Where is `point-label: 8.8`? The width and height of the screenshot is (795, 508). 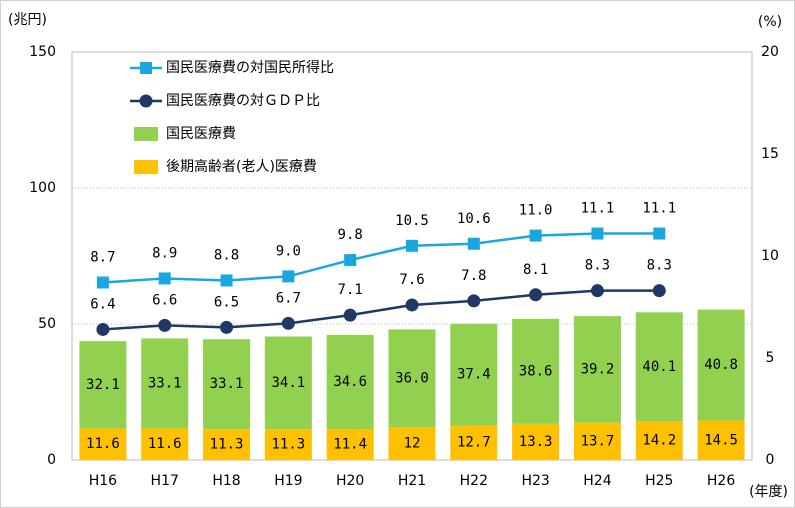
point-label: 8.8 is located at coordinates (226, 255).